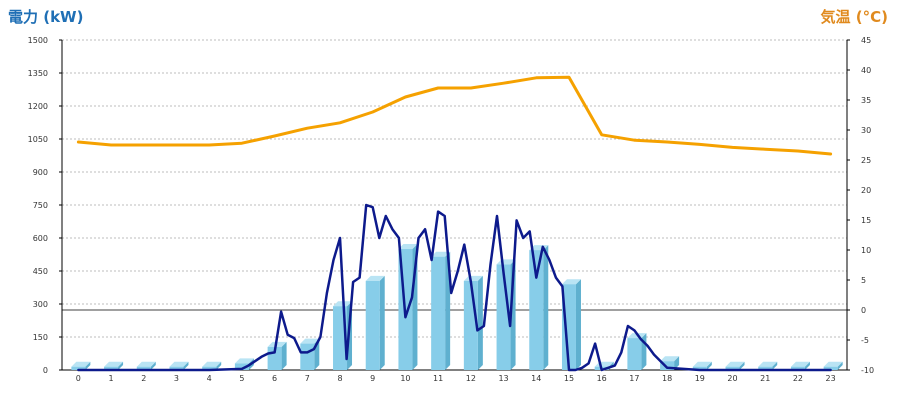  Describe the element at coordinates (111, 378) in the screenshot. I see `x-tick-label: 1` at that location.